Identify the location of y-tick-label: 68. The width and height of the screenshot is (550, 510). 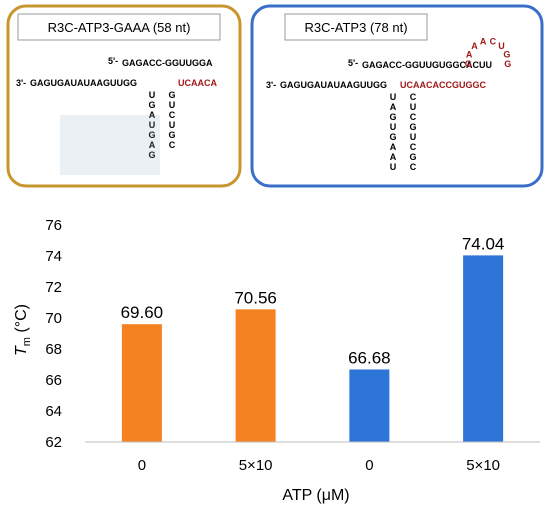
(53, 349).